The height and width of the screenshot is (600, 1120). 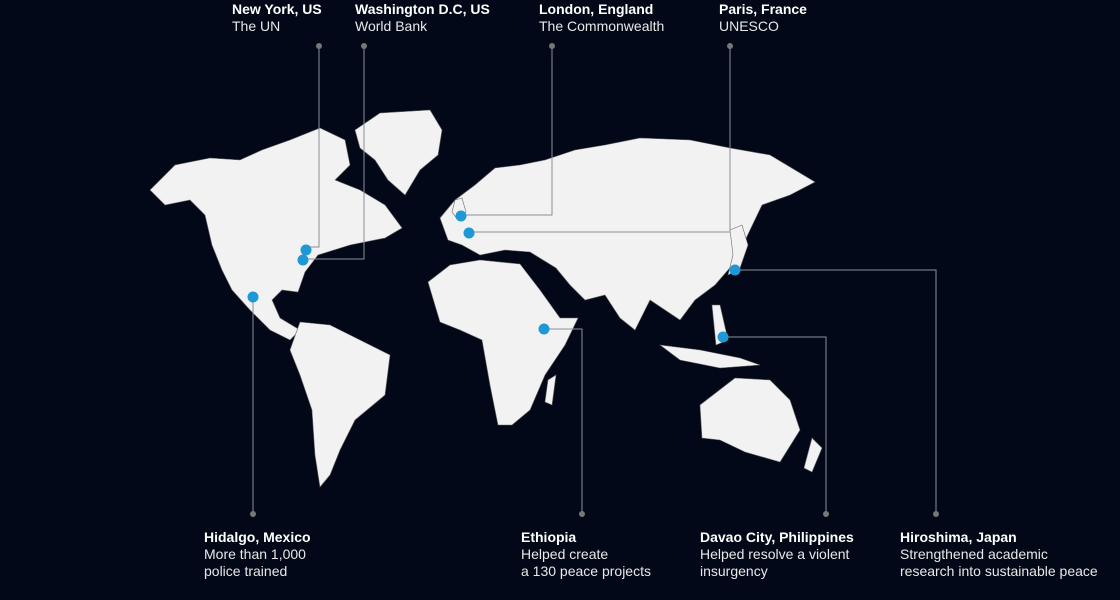 What do you see at coordinates (503, 342) in the screenshot?
I see `africa` at bounding box center [503, 342].